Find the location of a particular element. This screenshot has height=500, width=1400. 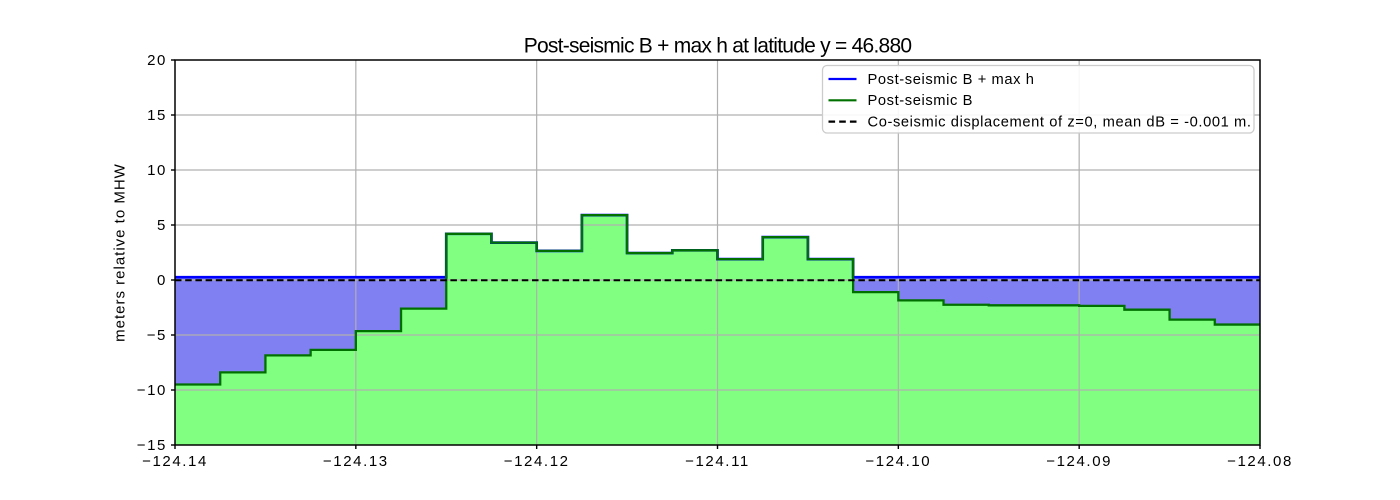

svg-text: 15 is located at coordinates (157, 115).